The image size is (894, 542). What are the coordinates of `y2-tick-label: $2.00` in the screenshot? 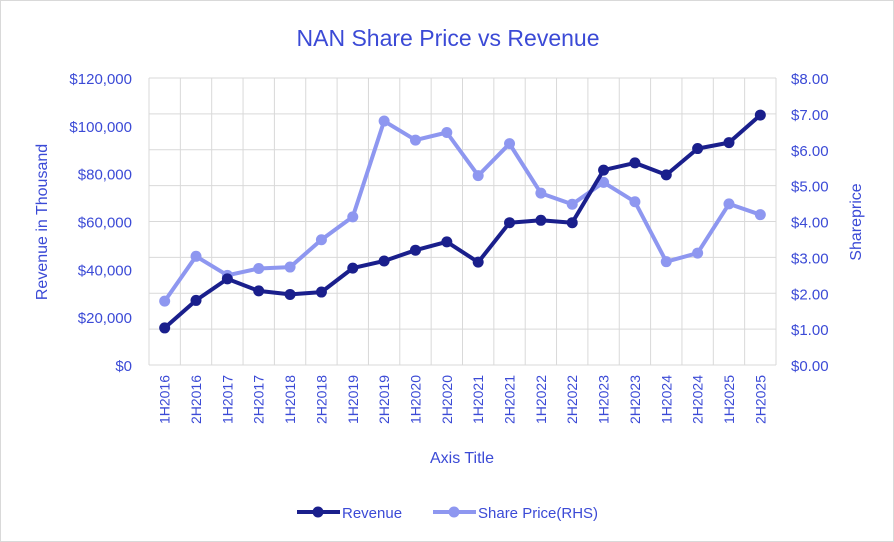 It's located at (810, 294).